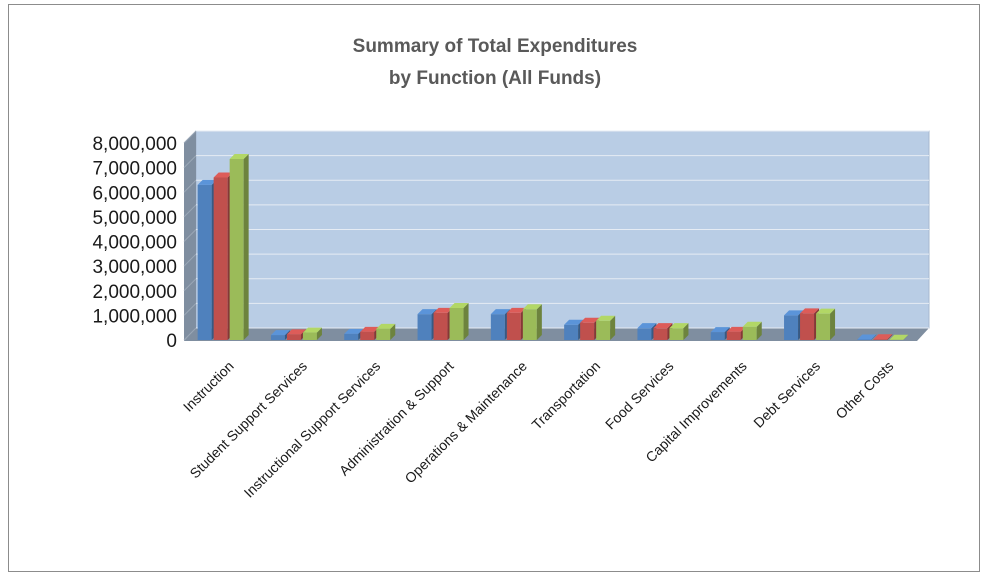 This screenshot has width=989, height=580. What do you see at coordinates (134, 267) in the screenshot?
I see `y-tick-label: 3,000,000` at bounding box center [134, 267].